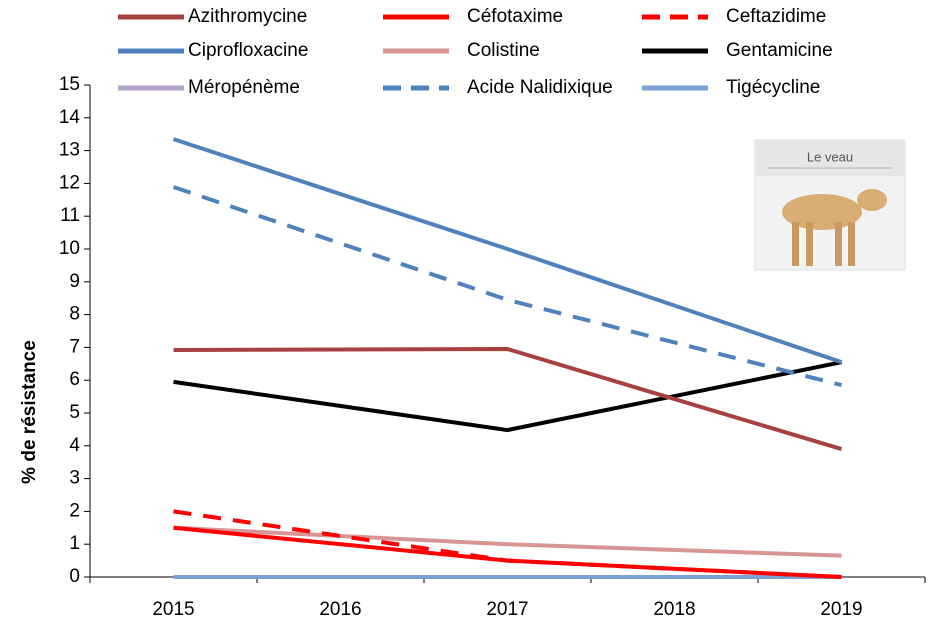 The image size is (928, 629). Describe the element at coordinates (244, 87) in the screenshot. I see `legend-label: Méropénème` at that location.